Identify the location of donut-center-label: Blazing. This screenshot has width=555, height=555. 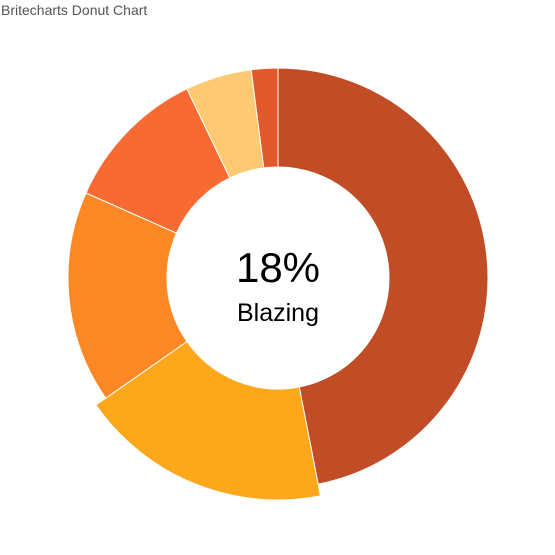
(278, 313).